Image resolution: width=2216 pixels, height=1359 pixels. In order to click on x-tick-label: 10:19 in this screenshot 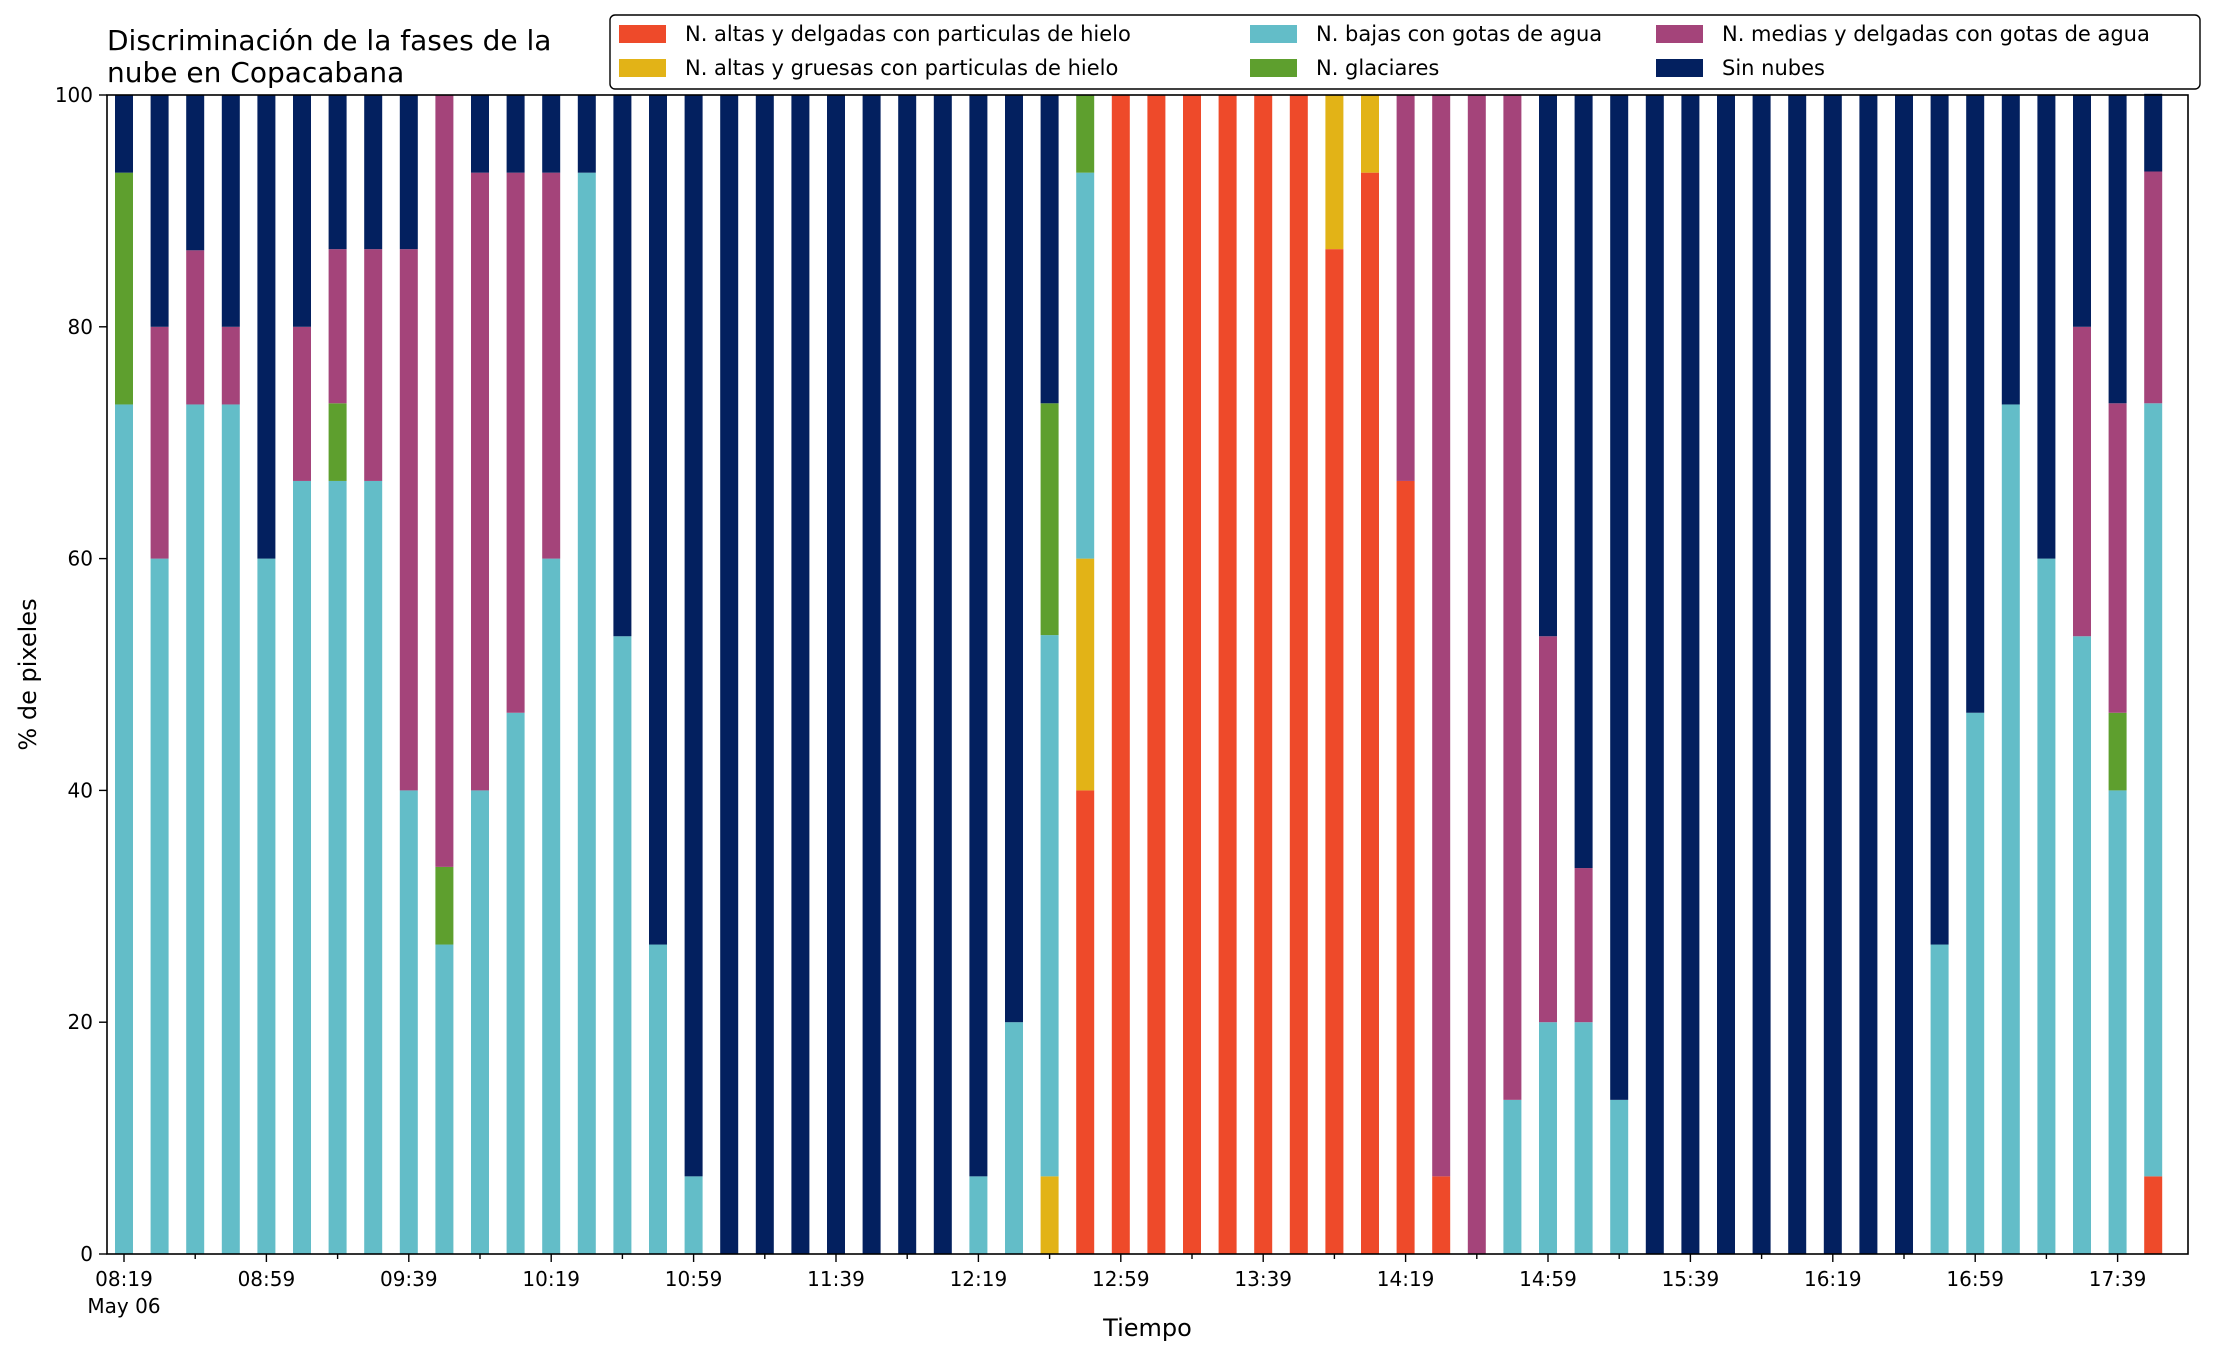, I will do `click(551, 1279)`.